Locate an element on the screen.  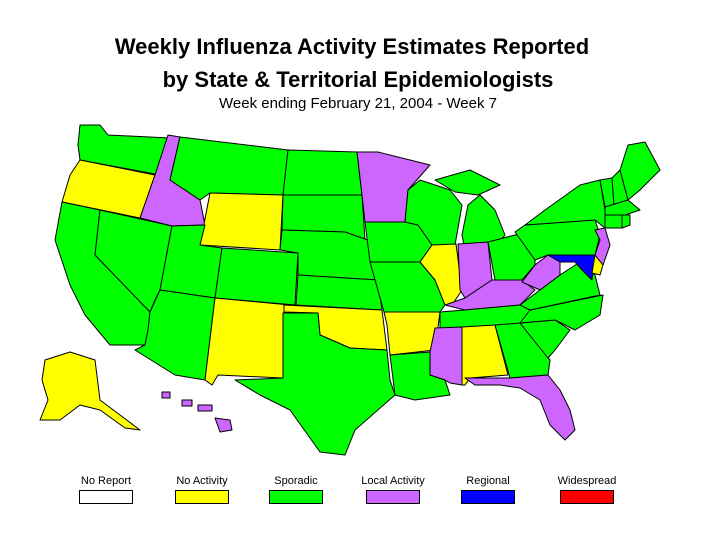
legend-label: Widespread is located at coordinates (587, 481).